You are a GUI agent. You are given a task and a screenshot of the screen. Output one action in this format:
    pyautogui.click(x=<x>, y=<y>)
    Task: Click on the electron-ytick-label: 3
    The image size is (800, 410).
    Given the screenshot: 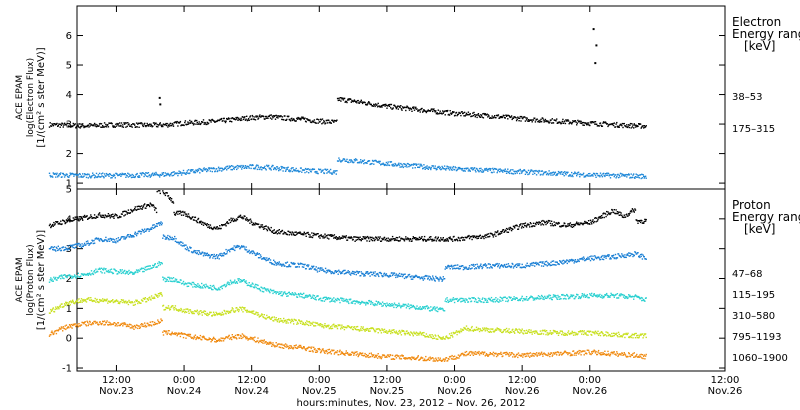 What is the action you would take?
    pyautogui.click(x=69, y=125)
    